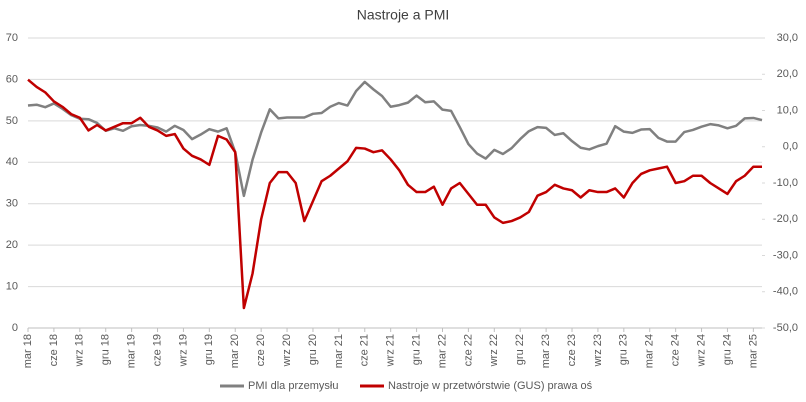  What do you see at coordinates (785, 328) in the screenshot?
I see `y2-tick-label: -50,0` at bounding box center [785, 328].